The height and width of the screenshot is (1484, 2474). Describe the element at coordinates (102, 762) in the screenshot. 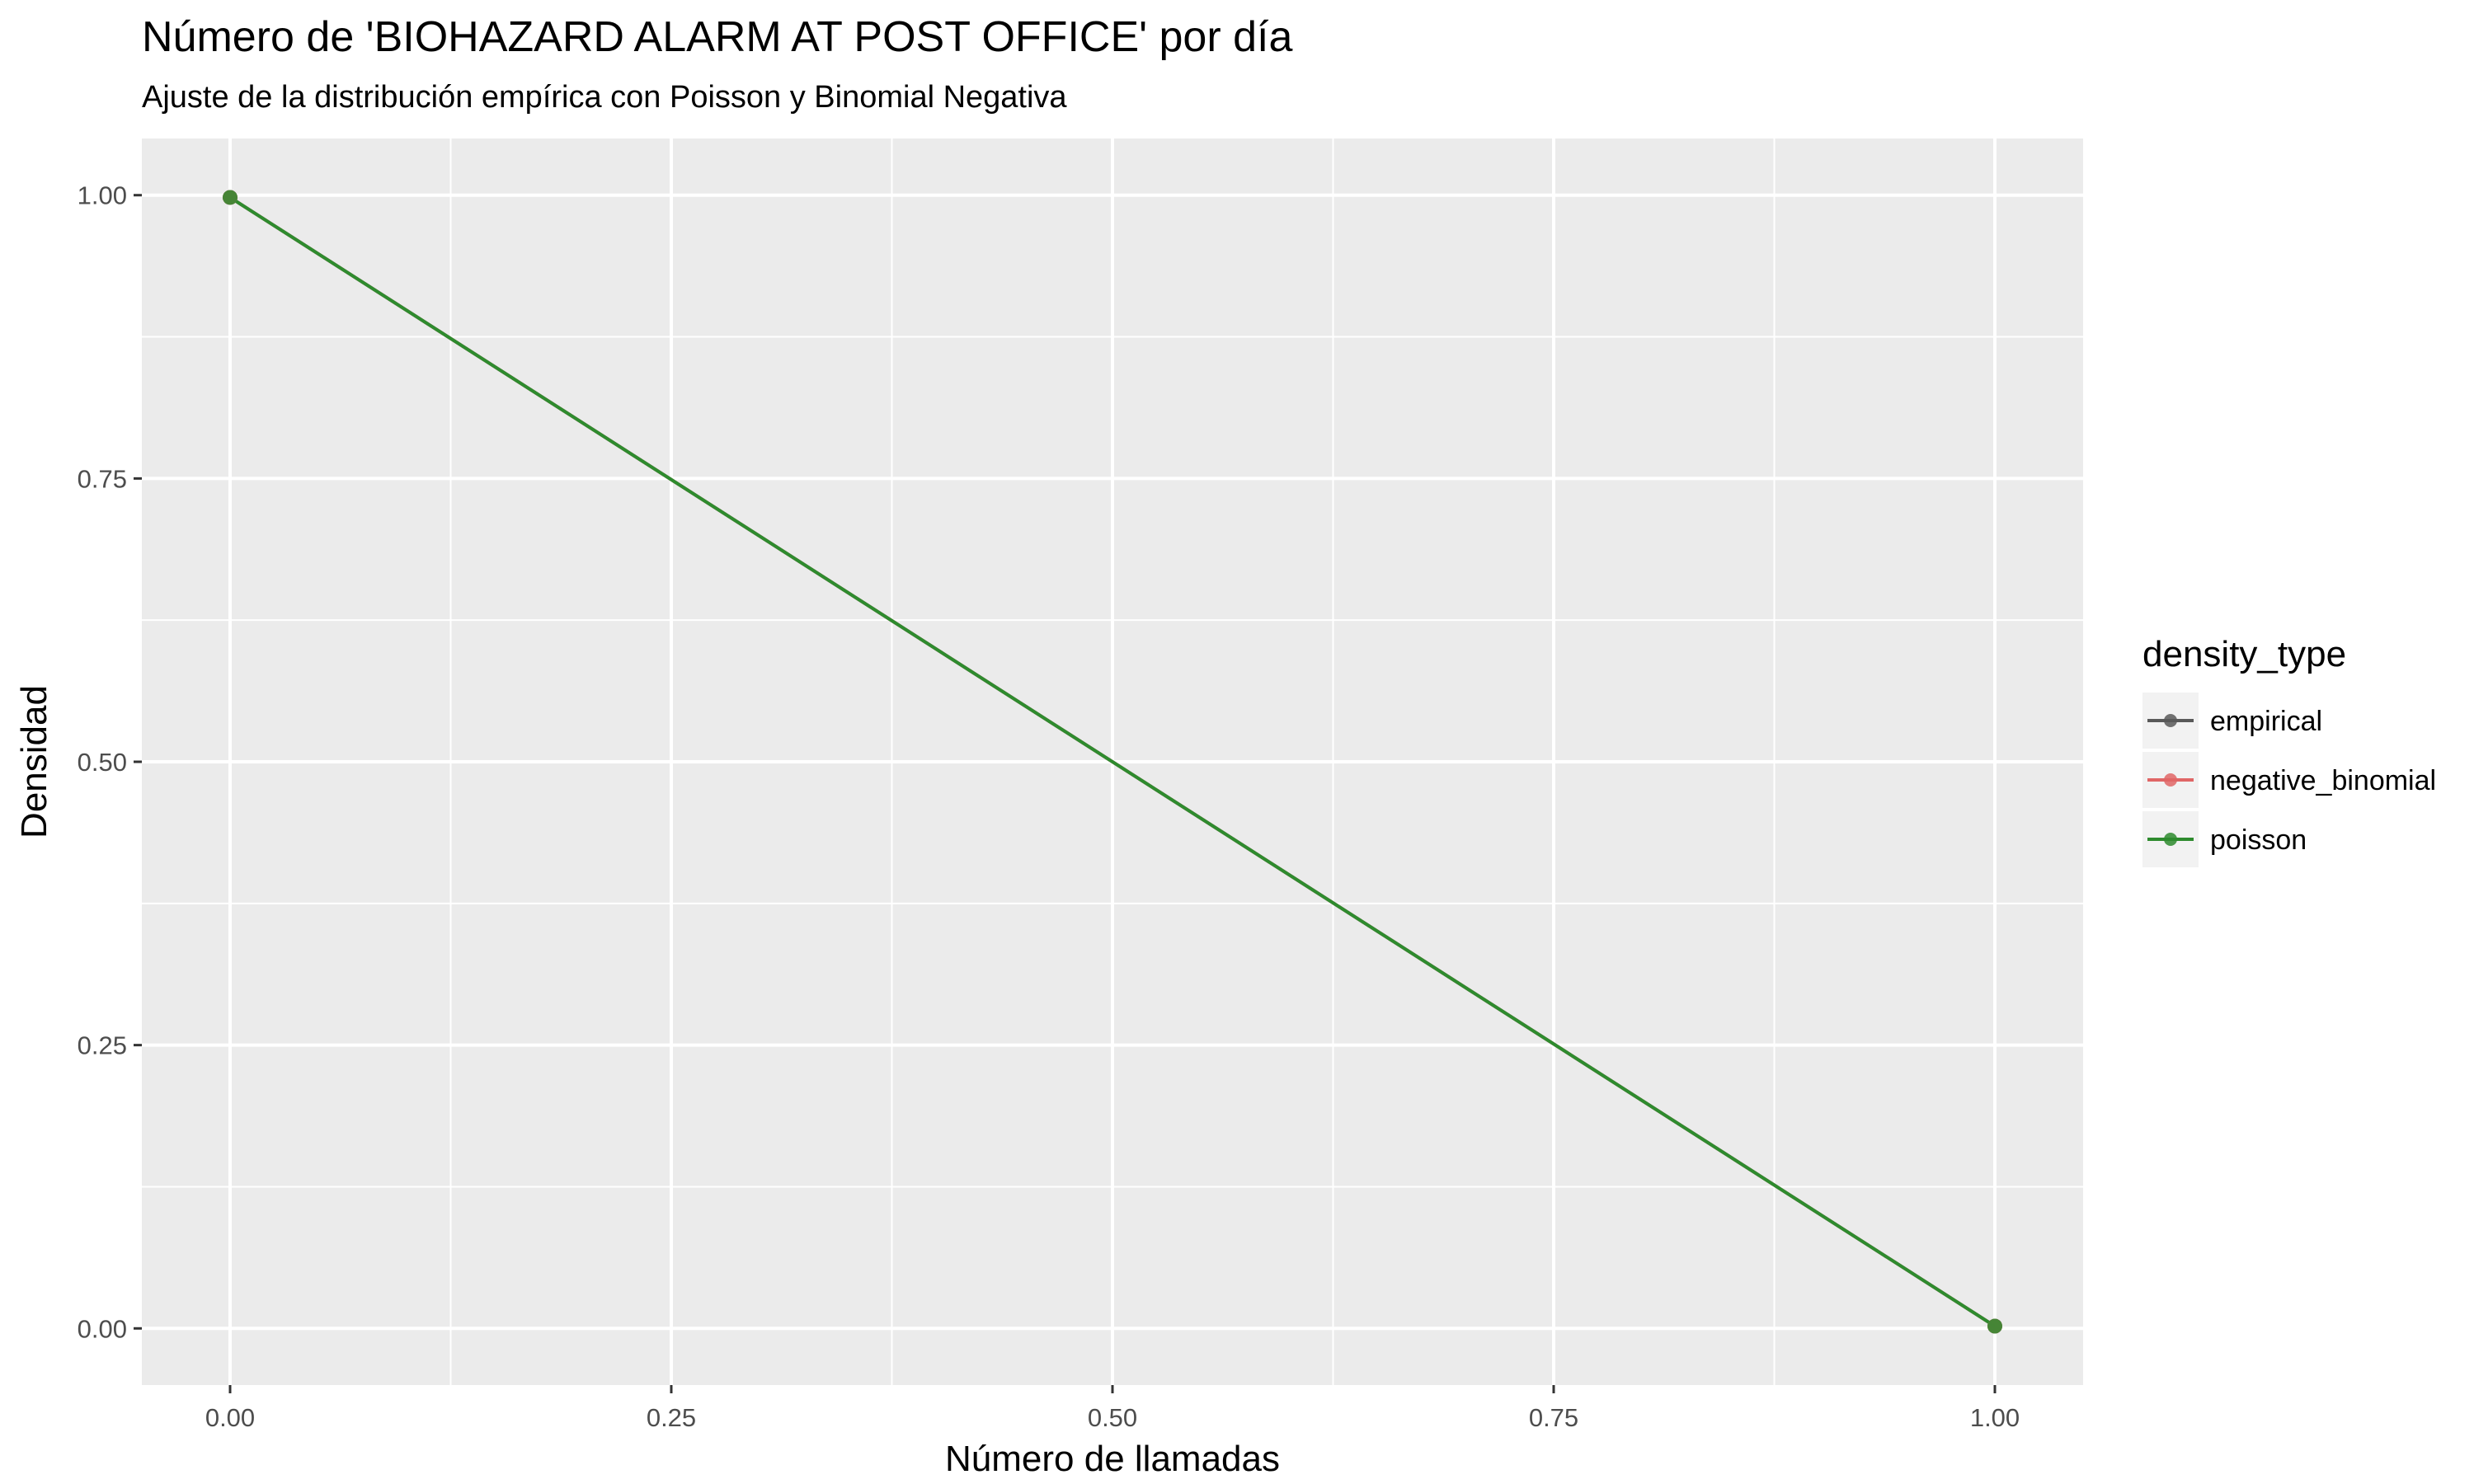

I see `y-tick-label: 0.50` at that location.